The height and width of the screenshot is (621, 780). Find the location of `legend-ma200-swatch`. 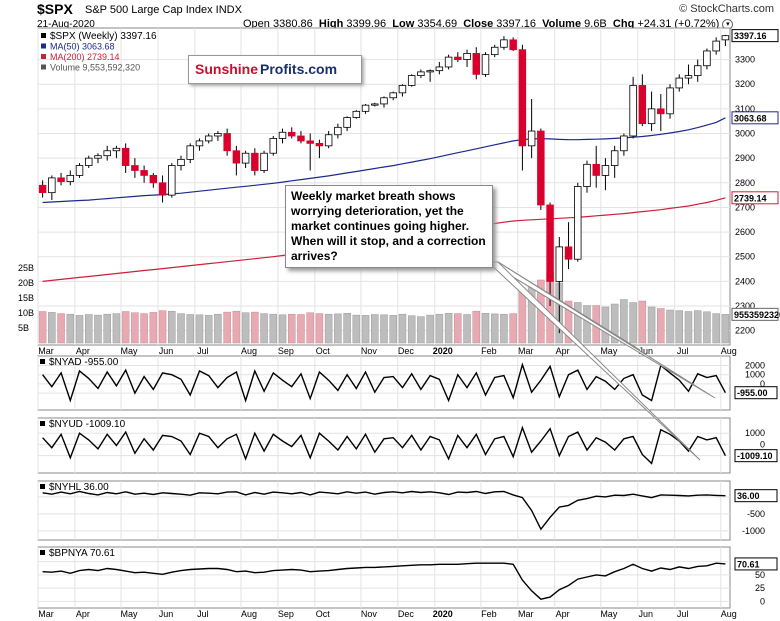

legend-ma200-swatch is located at coordinates (43, 56).